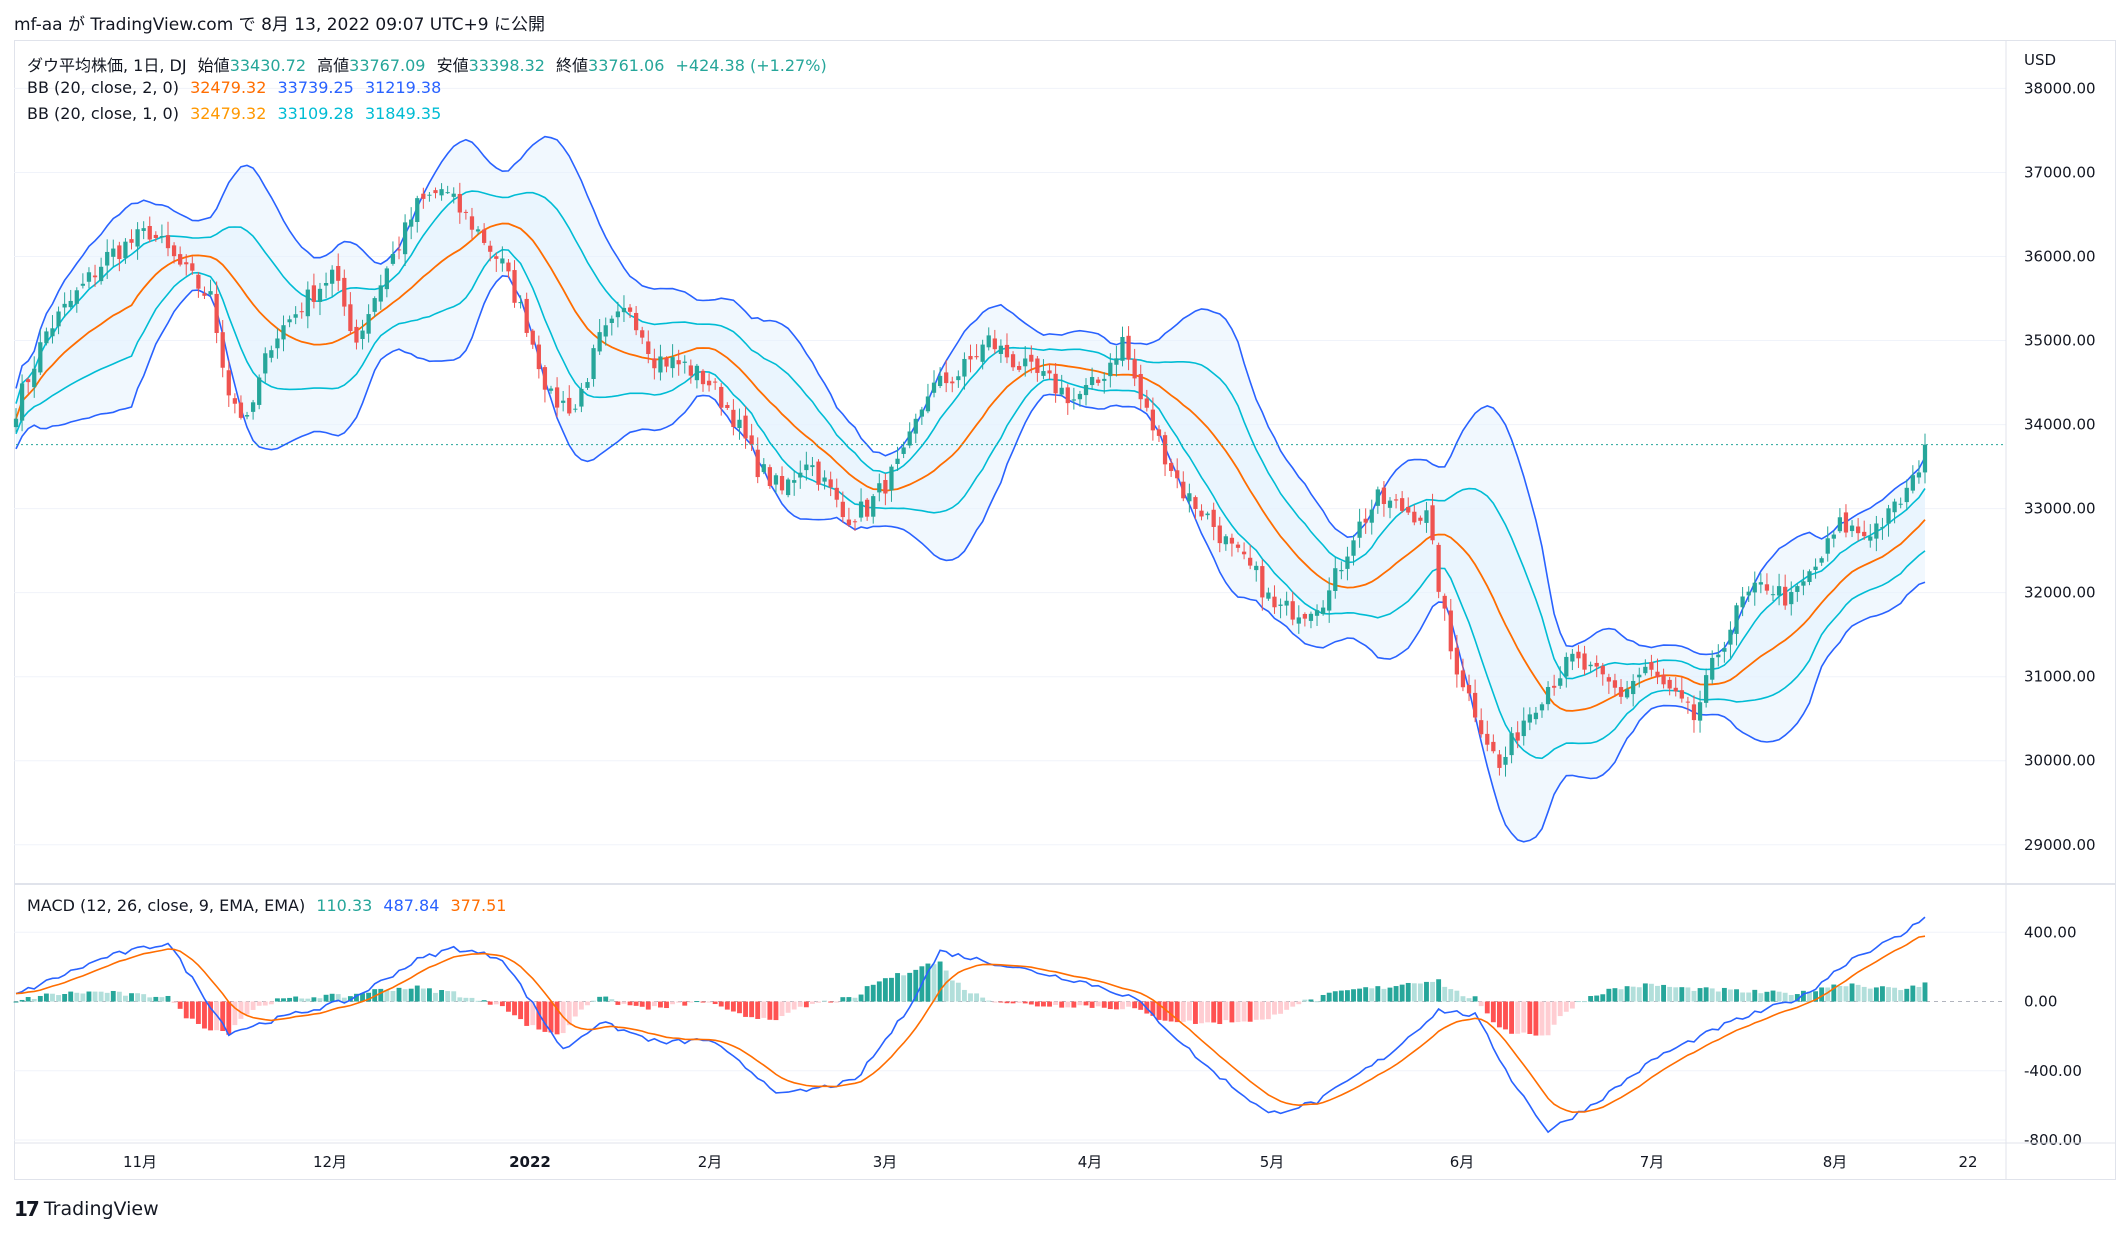 The height and width of the screenshot is (1234, 2127). Describe the element at coordinates (213, 65) in the screenshot. I see `open-label: 始値` at that location.